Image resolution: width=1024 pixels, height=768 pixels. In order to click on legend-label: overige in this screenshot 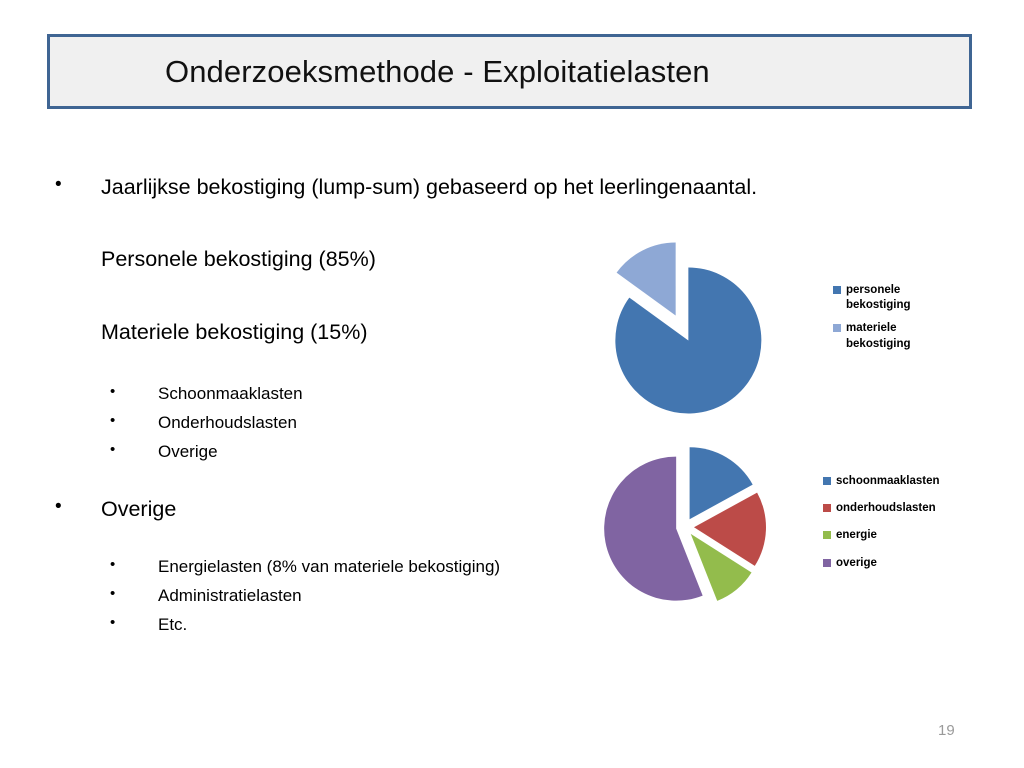, I will do `click(856, 562)`.